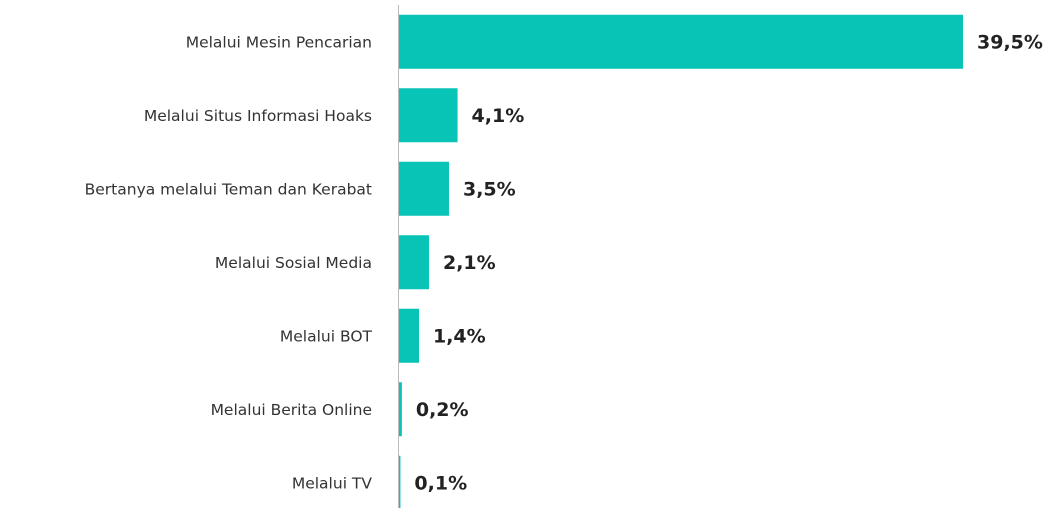 Image resolution: width=1058 pixels, height=508 pixels. What do you see at coordinates (326, 336) in the screenshot?
I see `category-label: Melalui BOT` at bounding box center [326, 336].